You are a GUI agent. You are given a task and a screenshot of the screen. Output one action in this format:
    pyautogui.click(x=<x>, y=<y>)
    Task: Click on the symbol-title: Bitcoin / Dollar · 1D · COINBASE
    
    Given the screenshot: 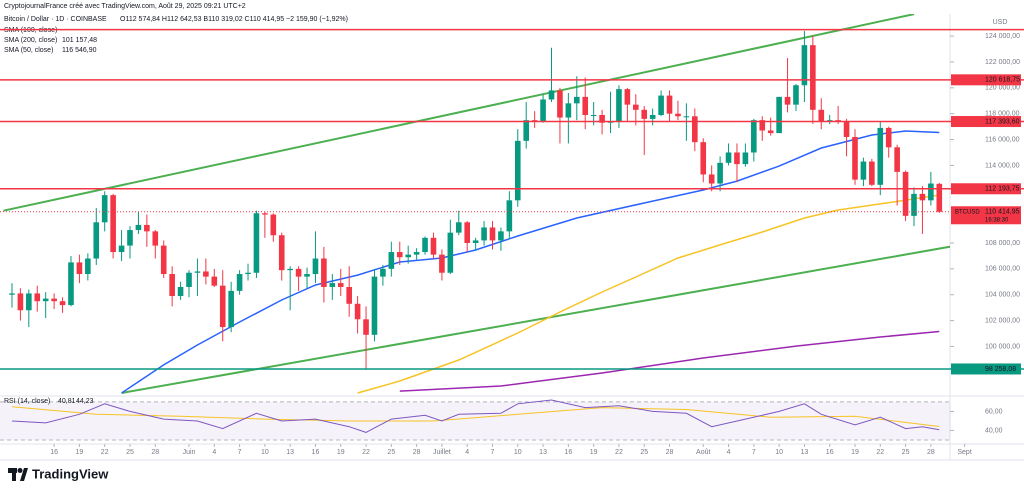 What is the action you would take?
    pyautogui.click(x=55, y=19)
    